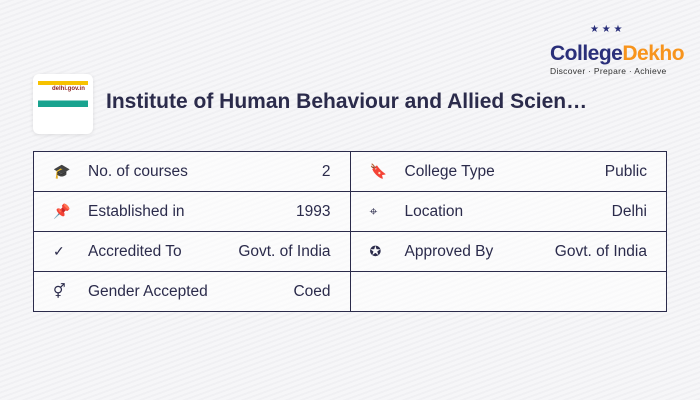 This screenshot has height=400, width=700. I want to click on stars-icon: ★ ★ ★, so click(606, 29).